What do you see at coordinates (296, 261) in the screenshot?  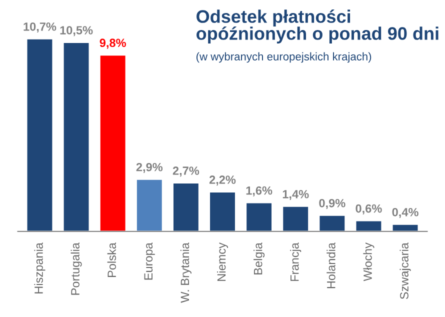 I see `x-tick-label: Francja` at bounding box center [296, 261].